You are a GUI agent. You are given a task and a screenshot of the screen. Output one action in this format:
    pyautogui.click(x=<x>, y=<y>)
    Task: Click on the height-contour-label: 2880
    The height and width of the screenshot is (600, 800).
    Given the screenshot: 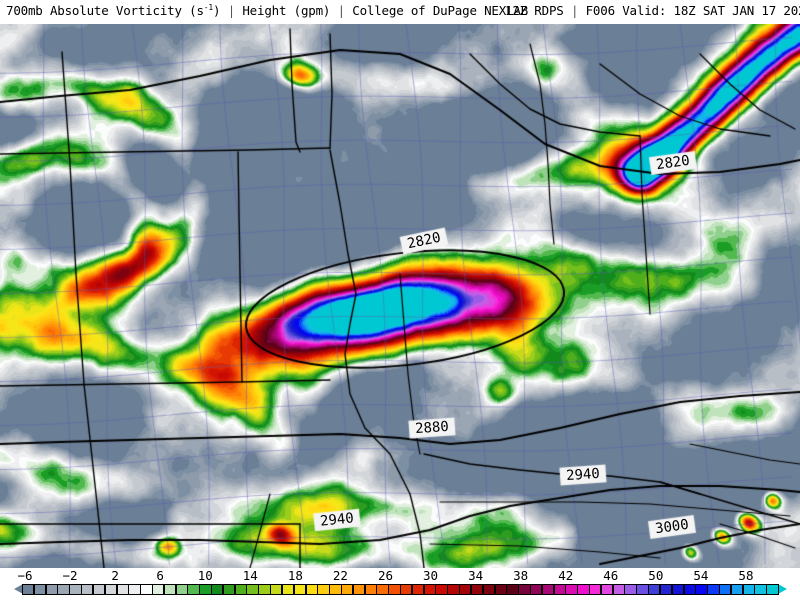 What is the action you would take?
    pyautogui.click(x=432, y=428)
    